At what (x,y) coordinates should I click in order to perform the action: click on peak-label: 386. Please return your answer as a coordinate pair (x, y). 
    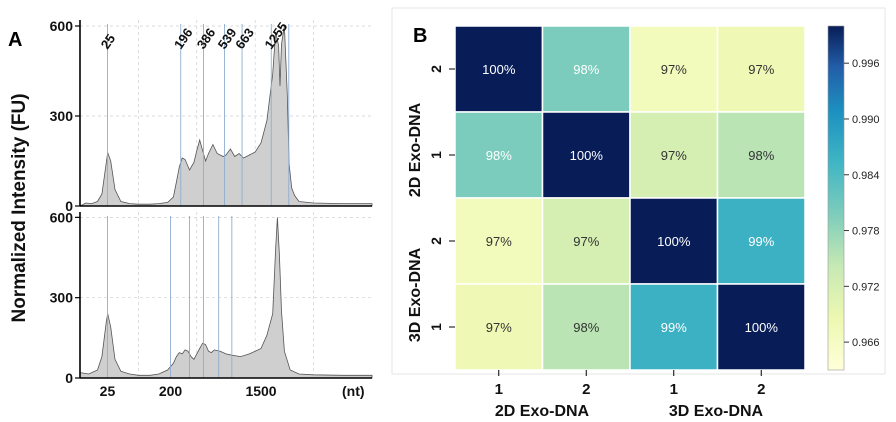
    Looking at the image, I should click on (206, 38).